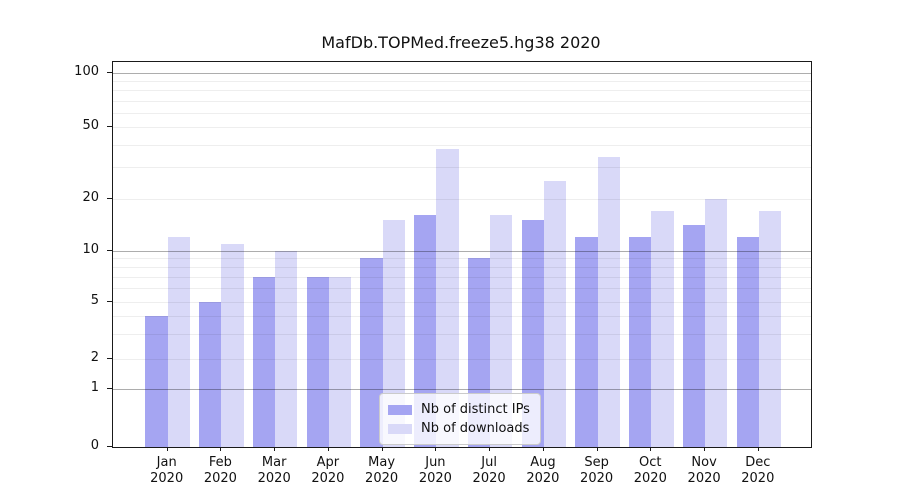 This screenshot has height=500, width=900. Describe the element at coordinates (166, 462) in the screenshot. I see `x-tick-month: Jan` at that location.